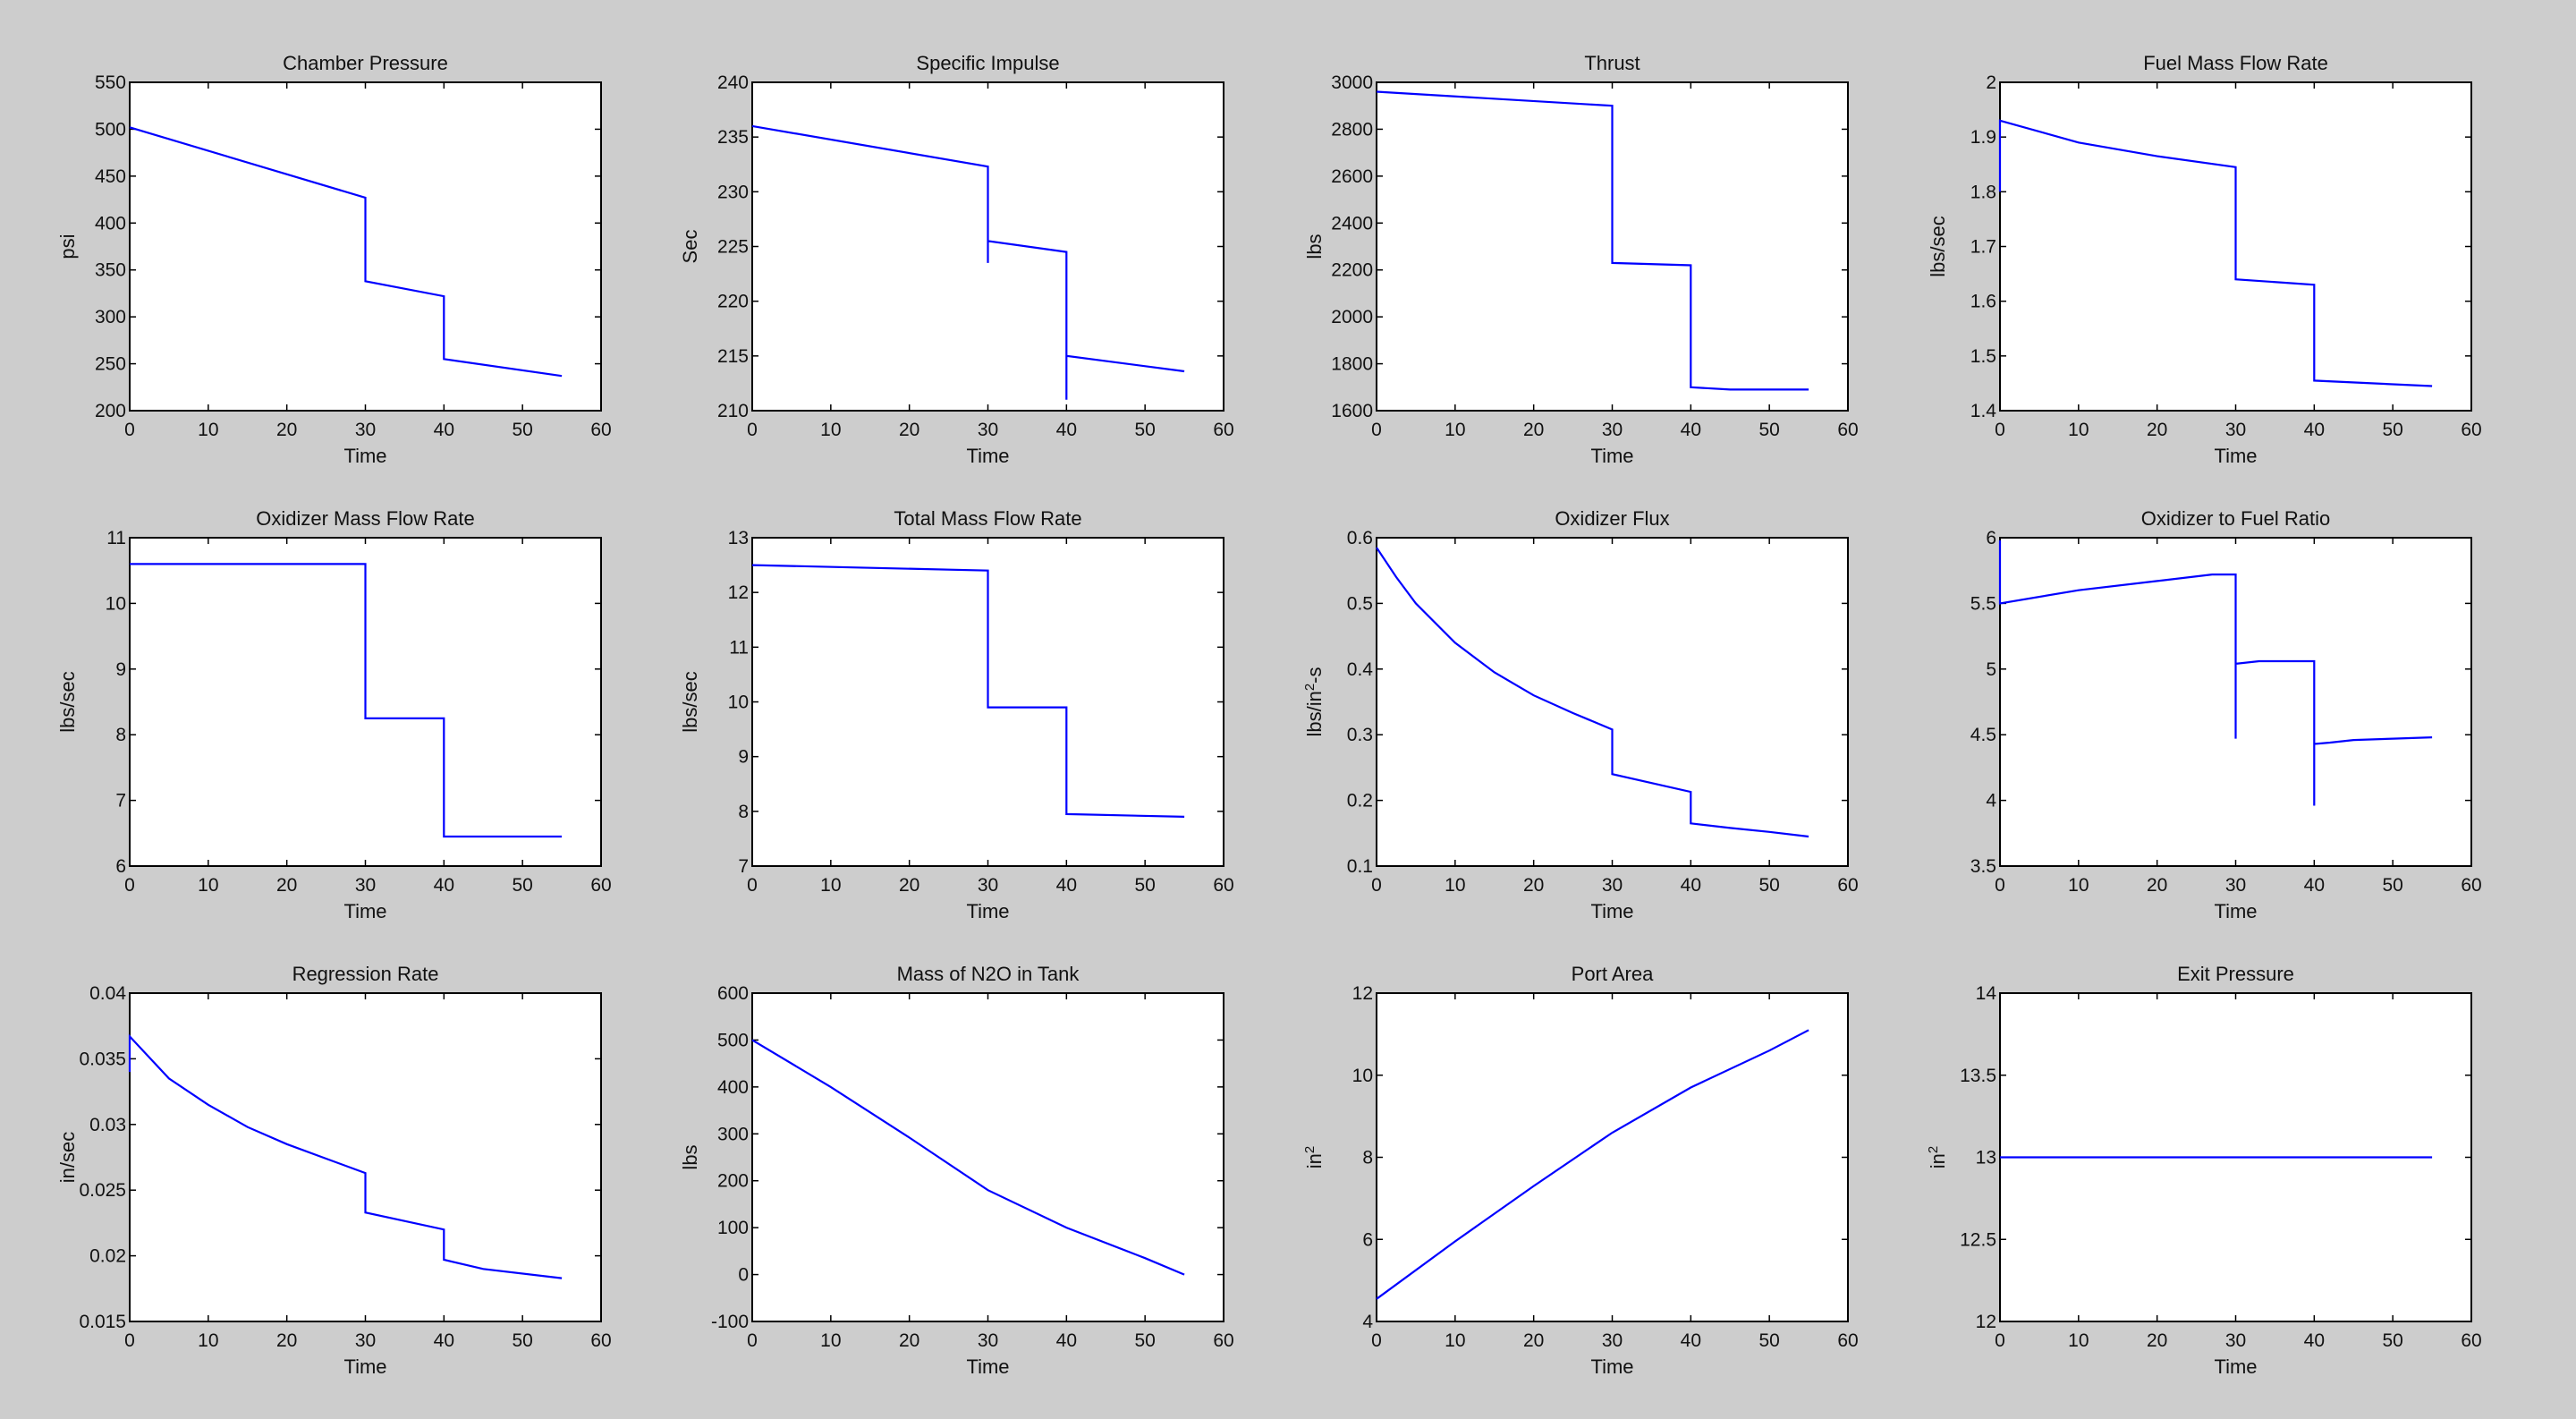  I want to click on y-tick-label: 0.1, so click(1360, 866).